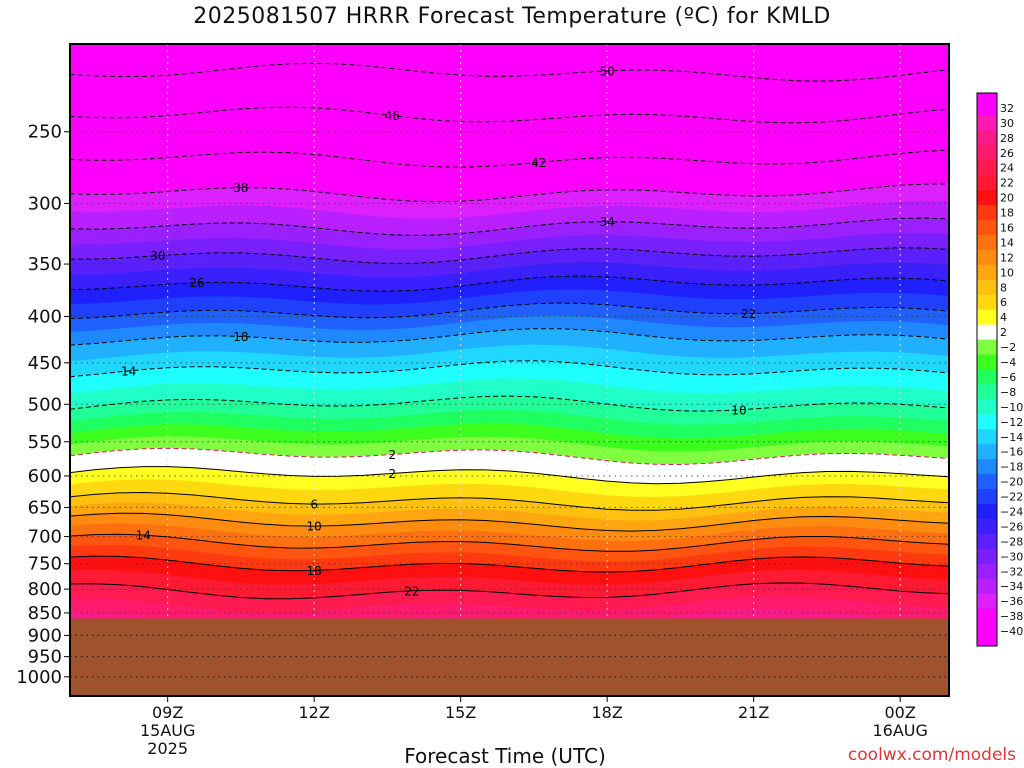  I want to click on colorbar-label: −36, so click(1011, 601).